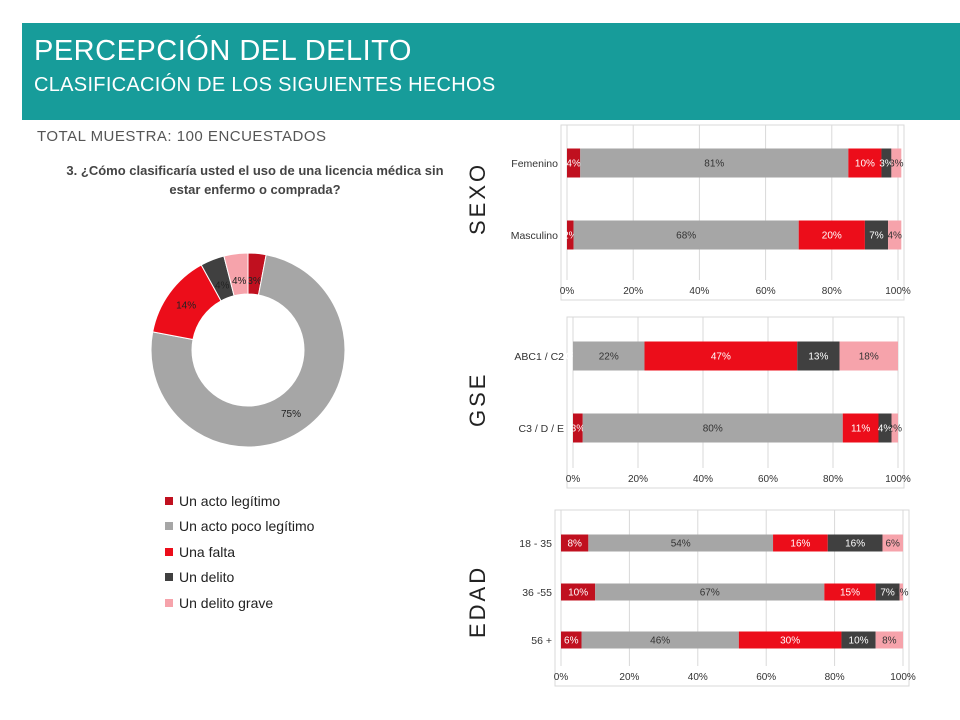 The width and height of the screenshot is (960, 720). I want to click on bar-data-label: 16%, so click(800, 544).